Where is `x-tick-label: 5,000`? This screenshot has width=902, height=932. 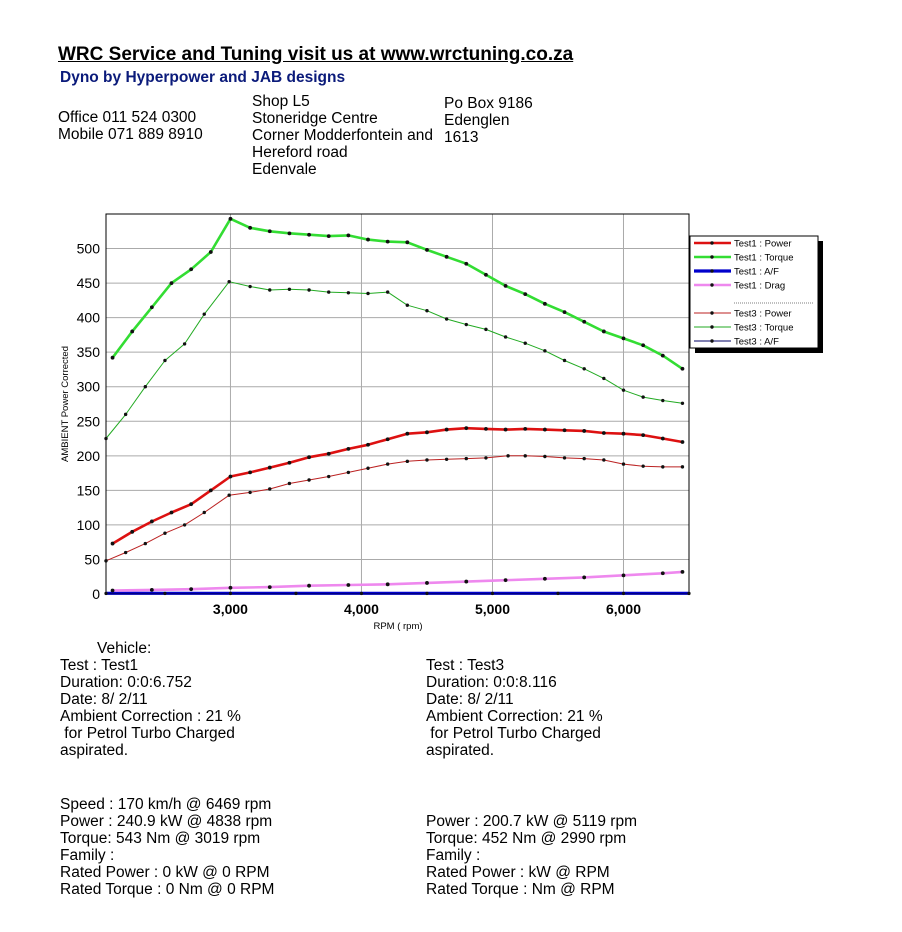
x-tick-label: 5,000 is located at coordinates (492, 609).